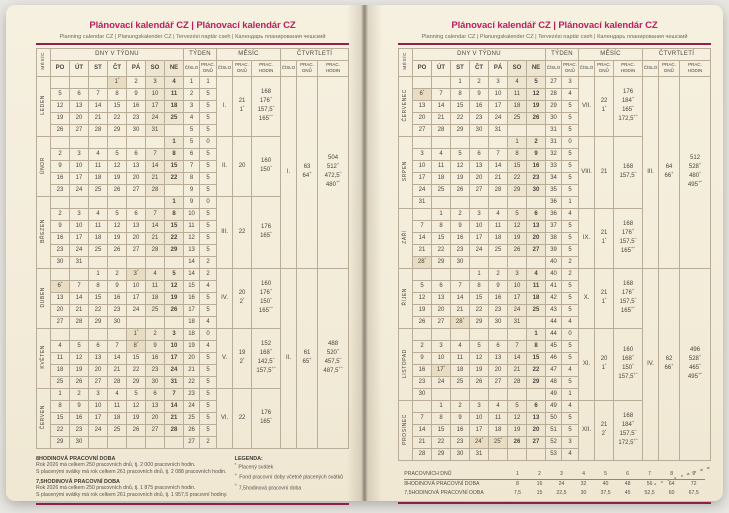  Describe the element at coordinates (517, 370) in the screenshot. I see `day-cell: 21` at that location.